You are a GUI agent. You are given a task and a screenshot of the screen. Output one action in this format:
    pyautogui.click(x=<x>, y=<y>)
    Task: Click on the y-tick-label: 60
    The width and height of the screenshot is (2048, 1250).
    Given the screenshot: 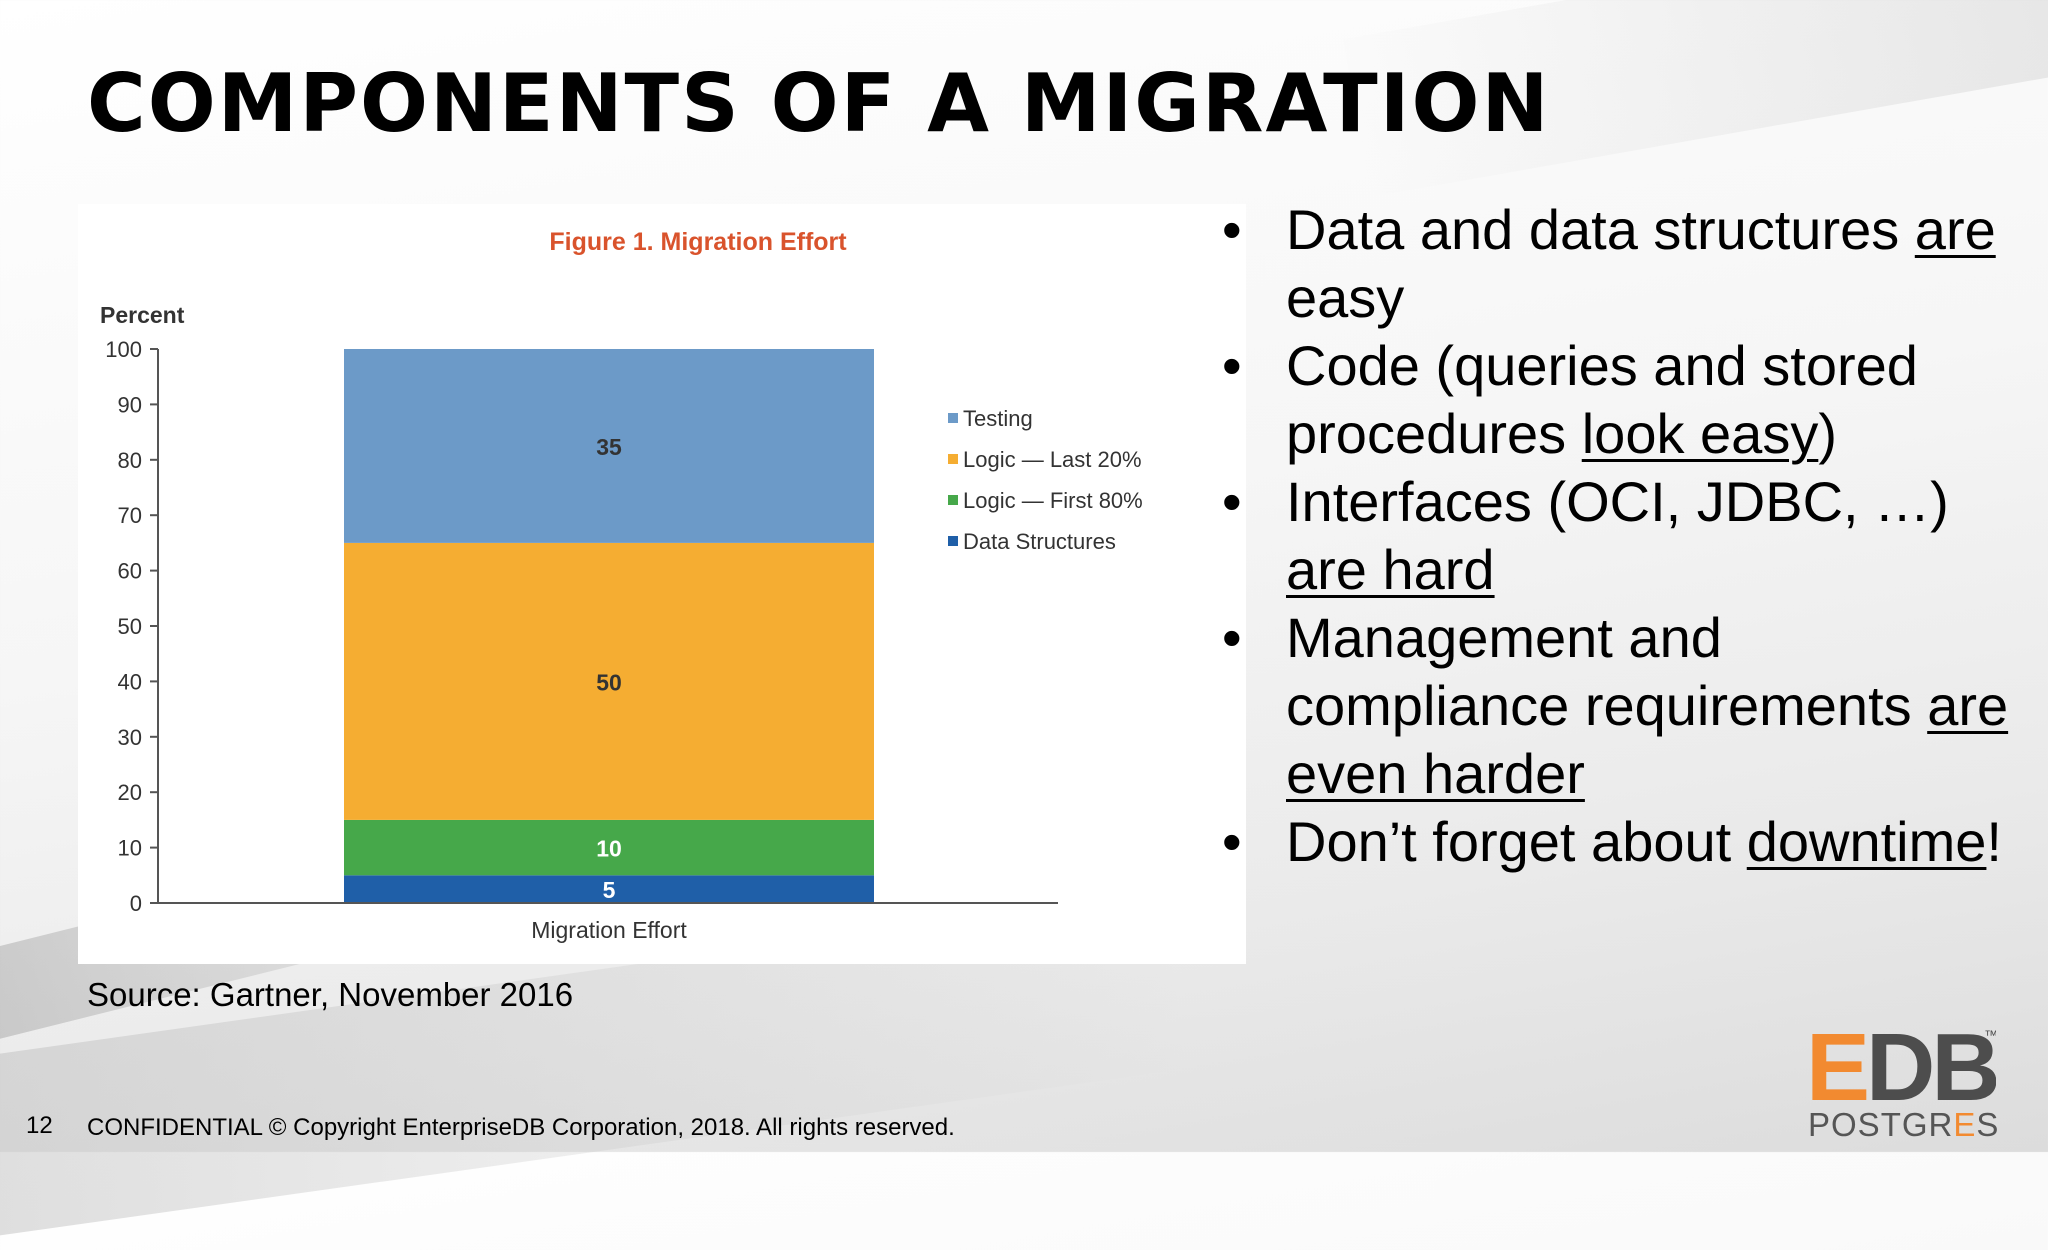 What is the action you would take?
    pyautogui.click(x=130, y=571)
    